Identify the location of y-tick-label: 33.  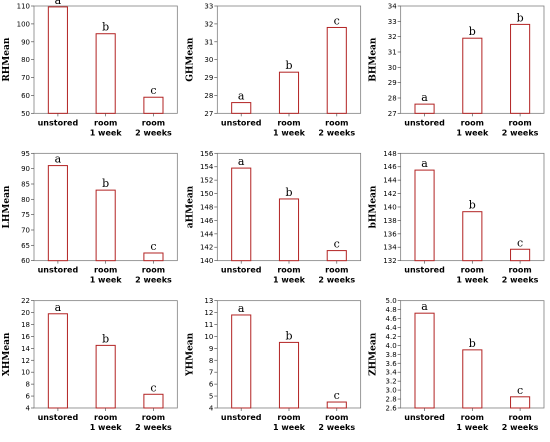
(208, 7).